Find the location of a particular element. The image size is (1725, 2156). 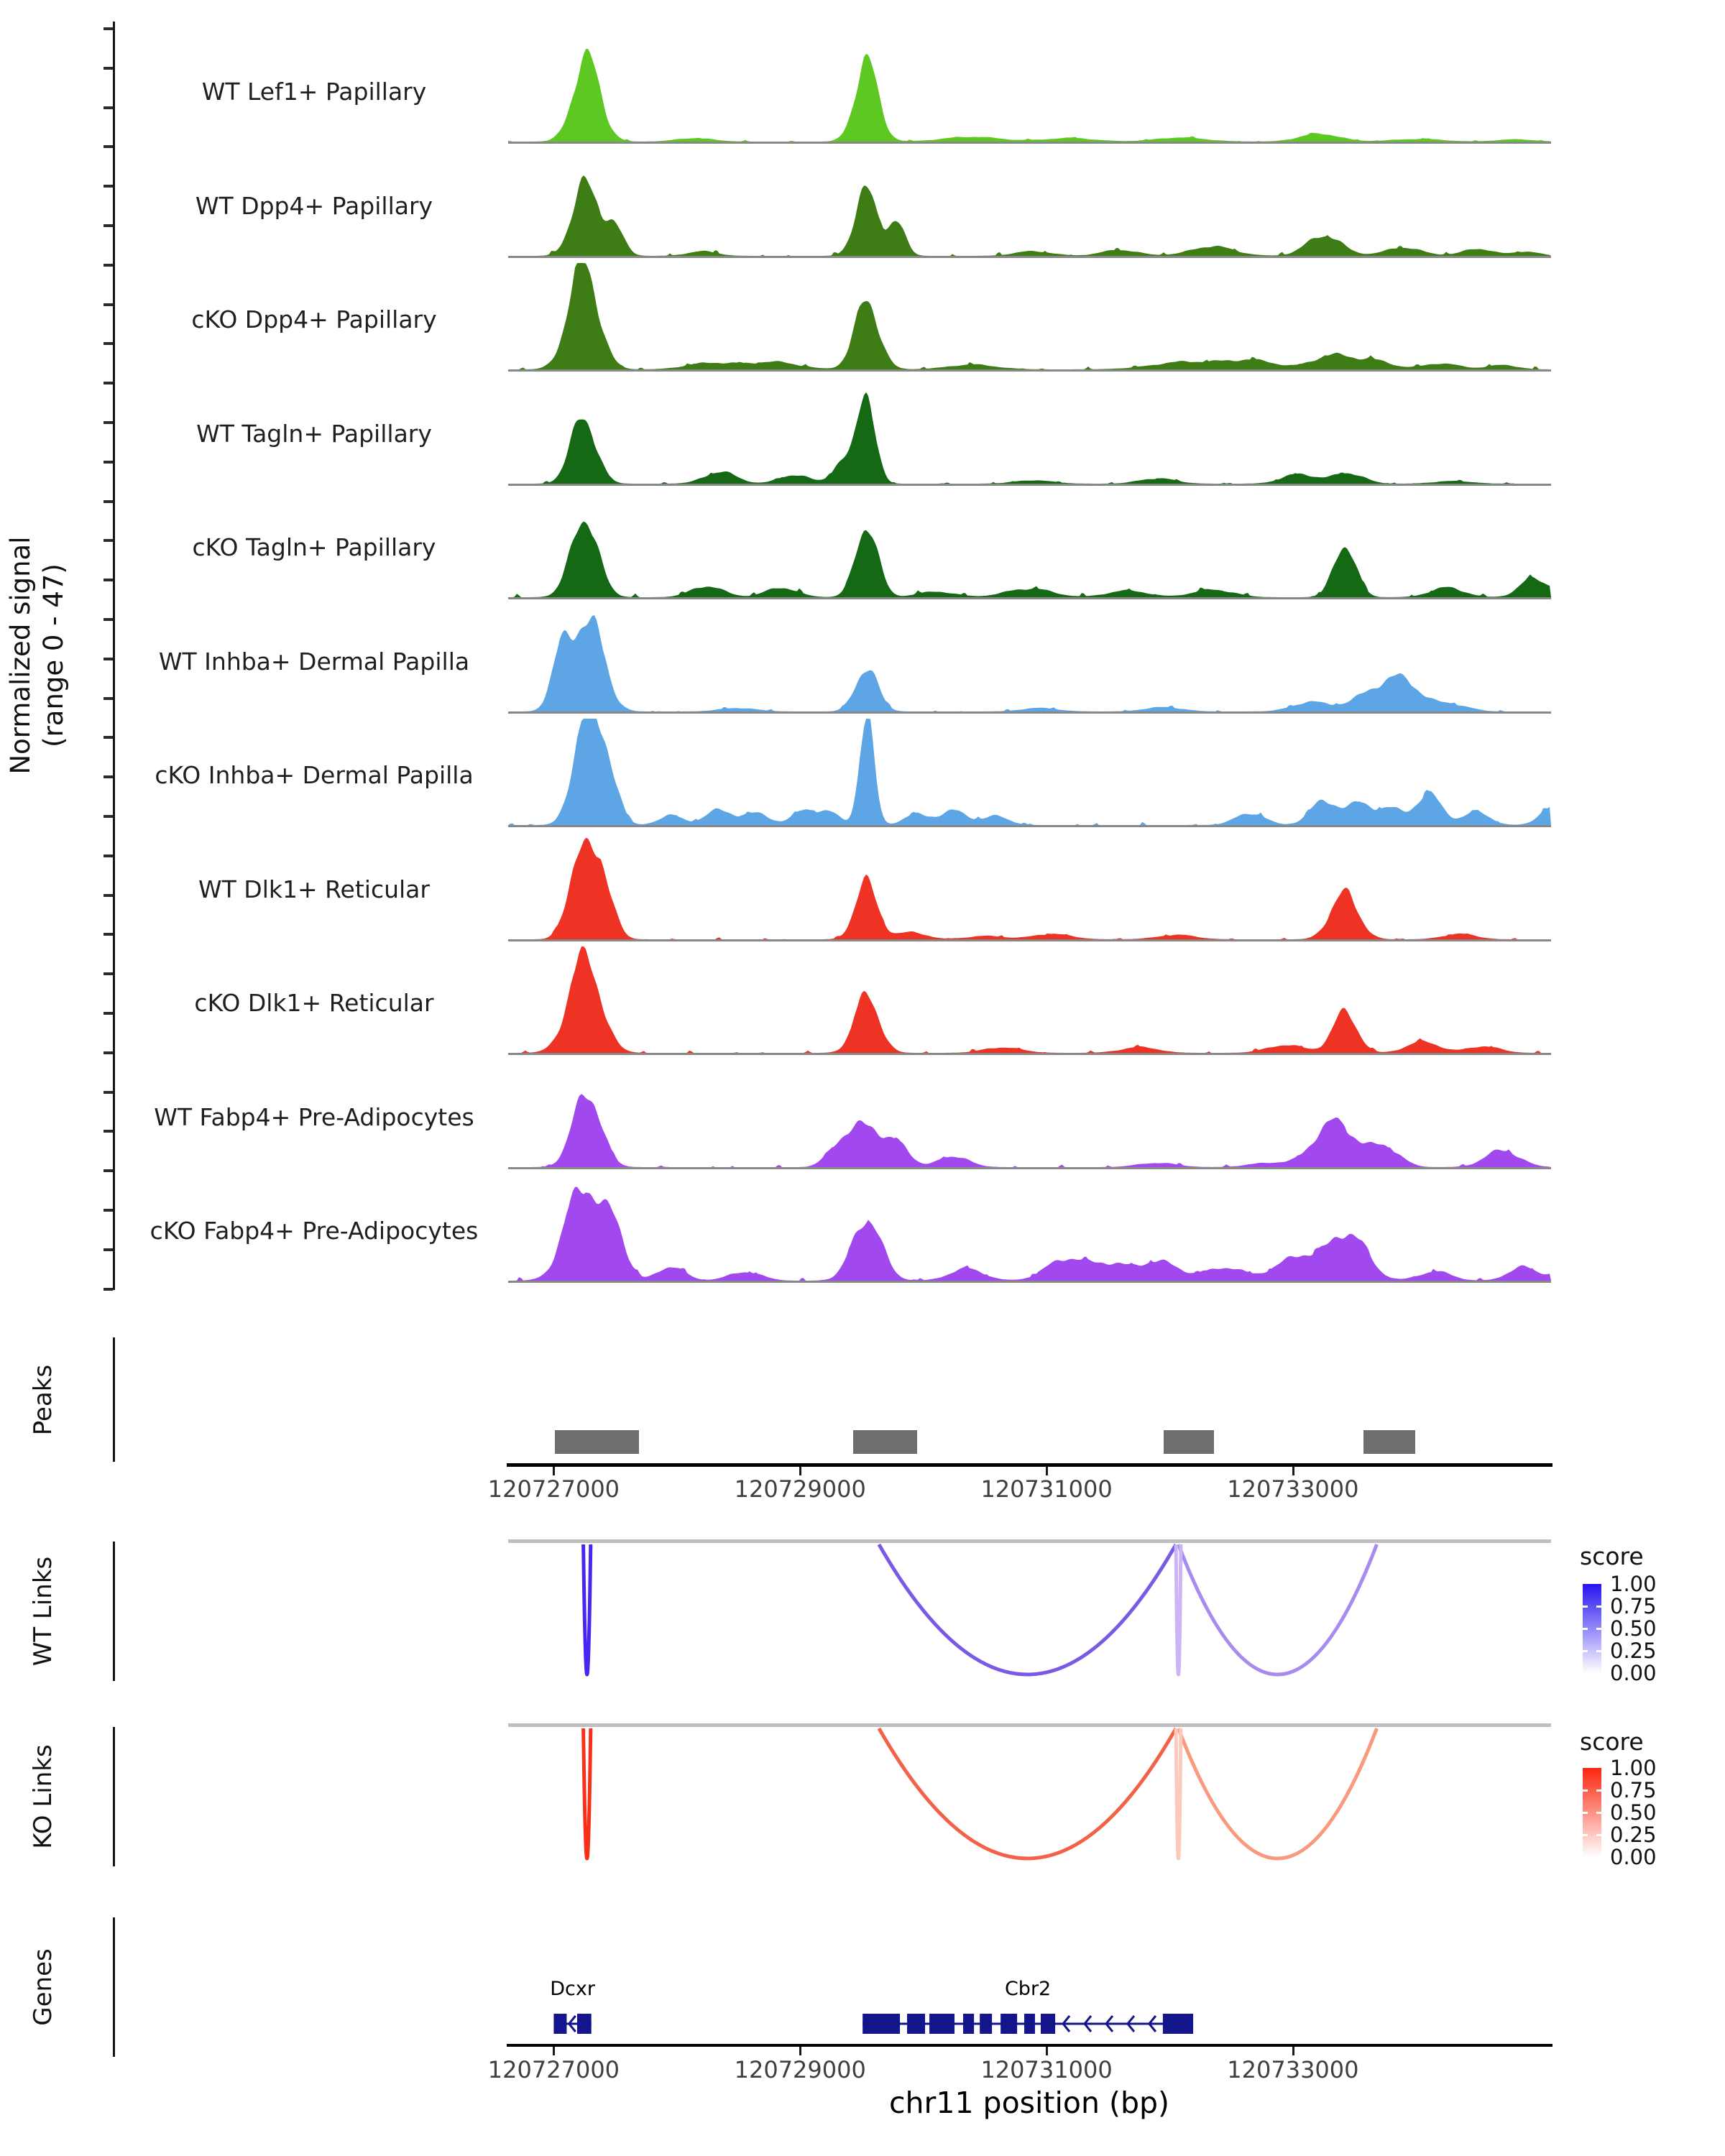

genes-svg is located at coordinates (873, 2024).